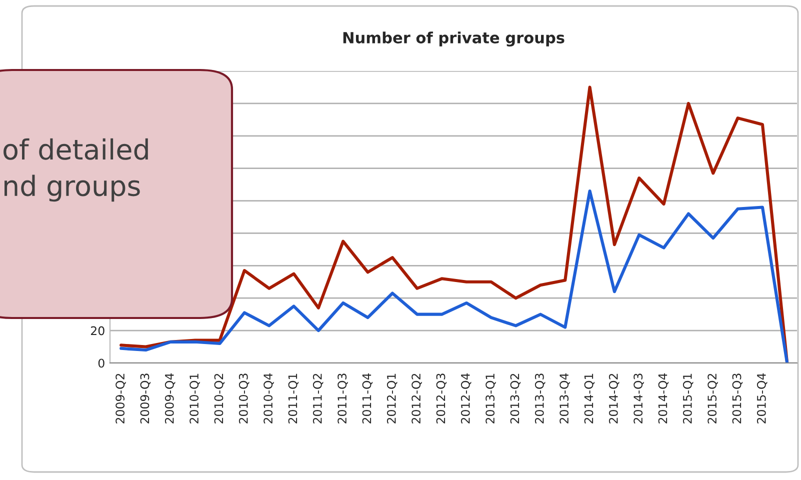 This screenshot has height=480, width=801. Describe the element at coordinates (293, 399) in the screenshot. I see `x-tick-label: 2011-Q1` at that location.